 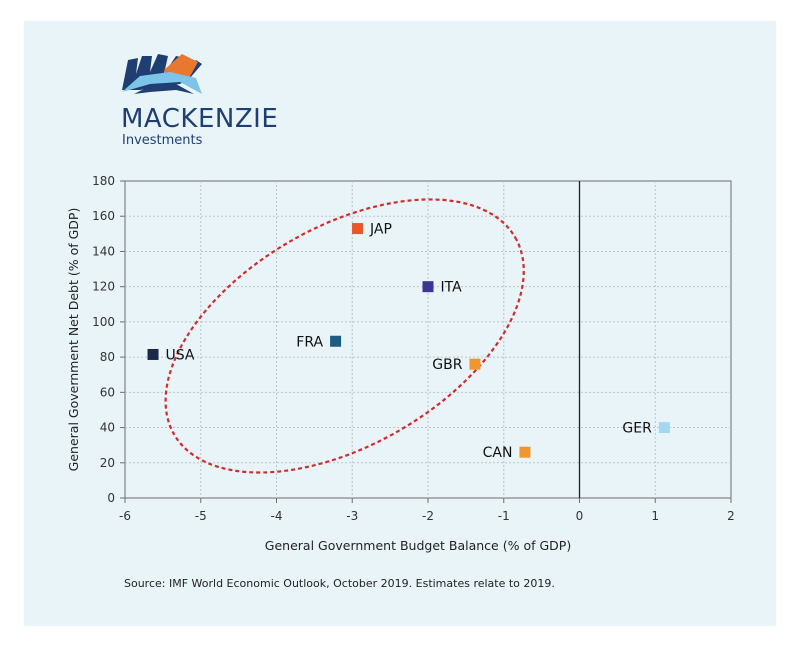 What do you see at coordinates (162, 140) in the screenshot?
I see `brand-sub: Investments` at bounding box center [162, 140].